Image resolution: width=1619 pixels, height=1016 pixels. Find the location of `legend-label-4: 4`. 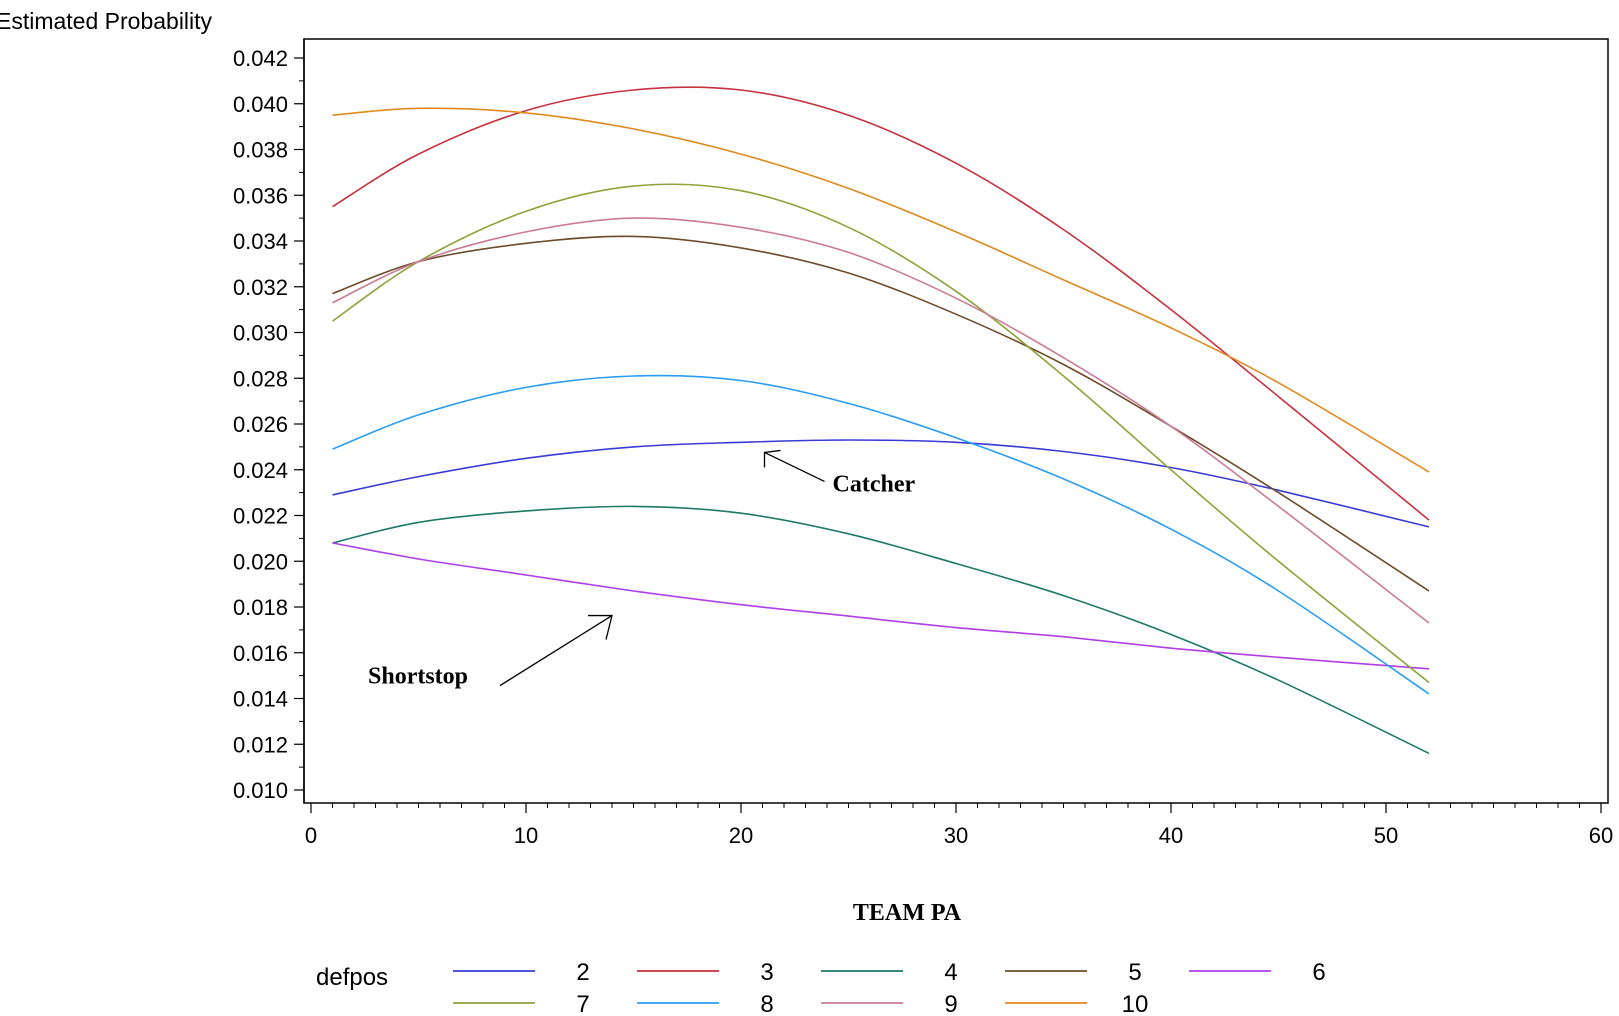

legend-label-4: 4 is located at coordinates (950, 972).